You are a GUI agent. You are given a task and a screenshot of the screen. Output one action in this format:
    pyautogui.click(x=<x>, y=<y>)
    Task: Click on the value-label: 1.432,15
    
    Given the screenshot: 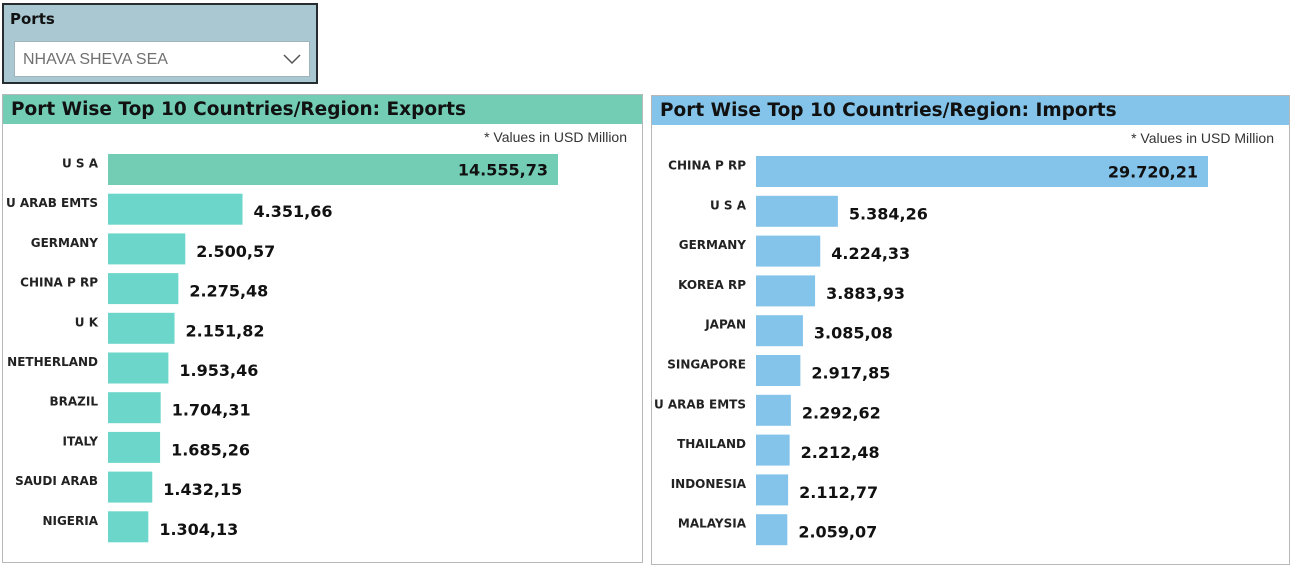 What is the action you would take?
    pyautogui.click(x=202, y=489)
    